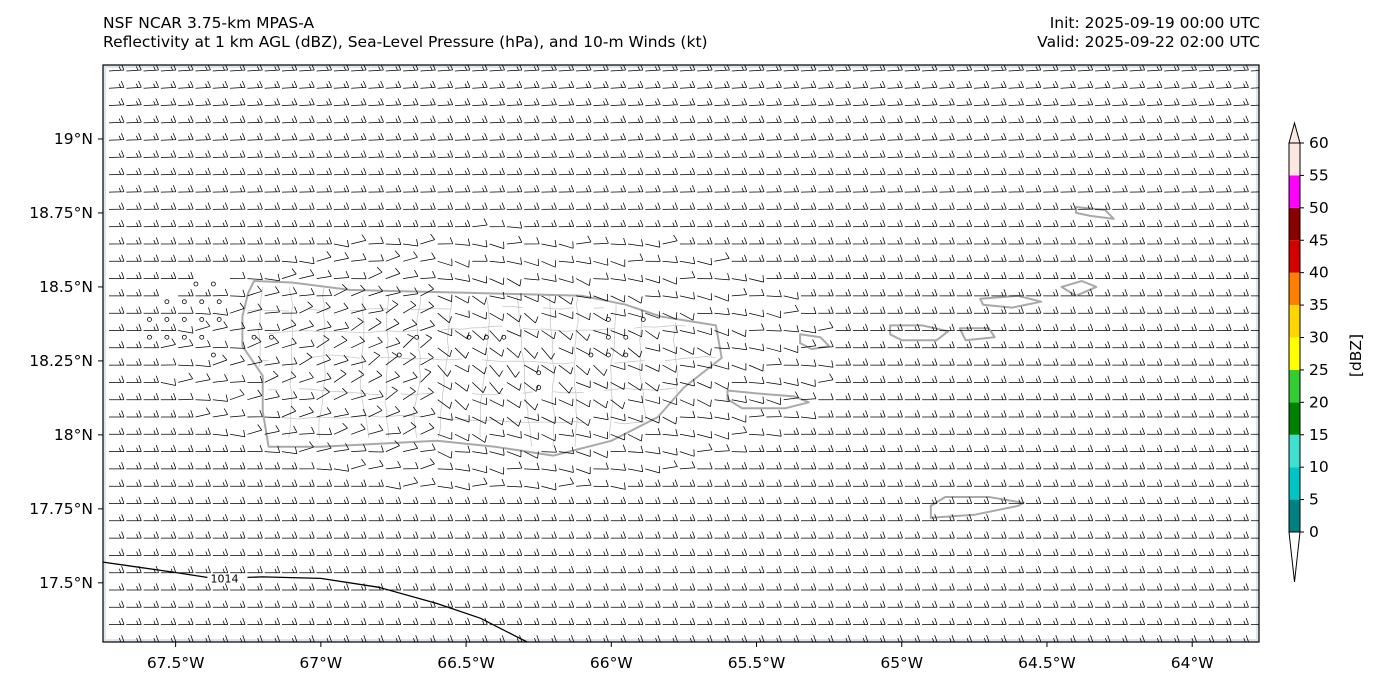  Describe the element at coordinates (757, 663) in the screenshot. I see `lon-tick-label: 65.5°W` at that location.